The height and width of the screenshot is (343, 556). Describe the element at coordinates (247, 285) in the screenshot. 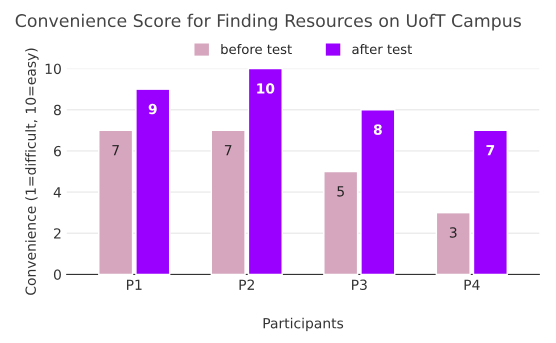

I see `x-tick-label: P2` at that location.